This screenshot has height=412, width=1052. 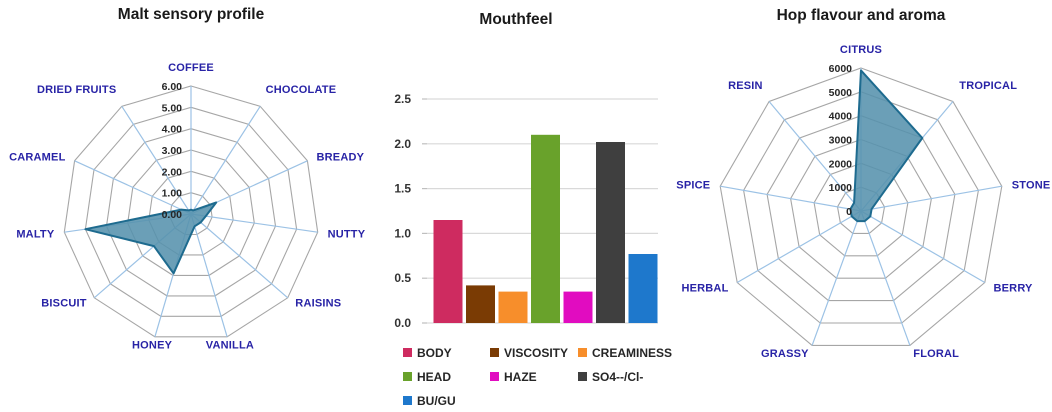 I want to click on legend-label: HAZE, so click(x=520, y=376).